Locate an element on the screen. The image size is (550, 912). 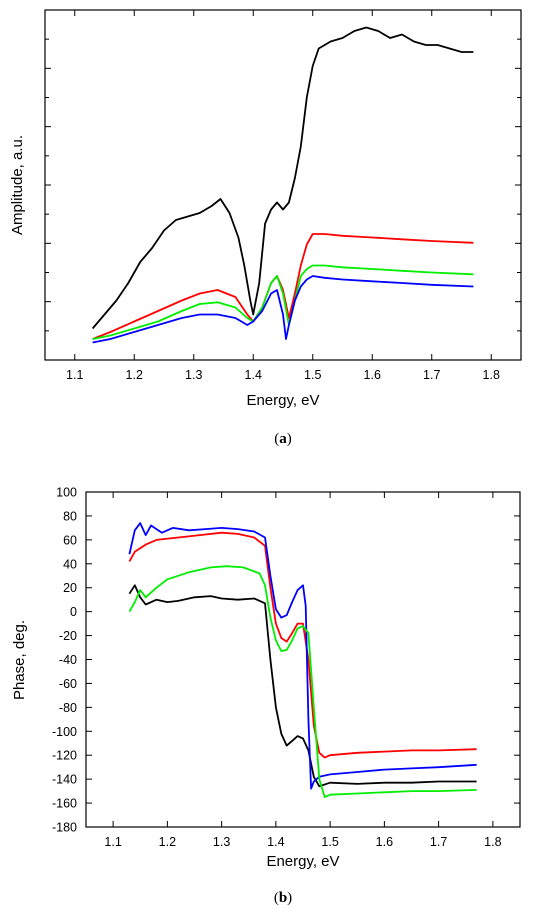
phase-x-tick-label: 1.5 is located at coordinates (329, 842).